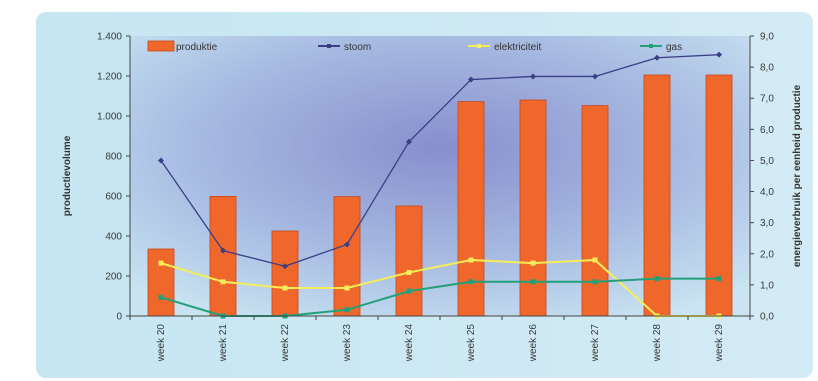 This screenshot has height=381, width=818. I want to click on y-left-tick-label: 1.400, so click(109, 37).